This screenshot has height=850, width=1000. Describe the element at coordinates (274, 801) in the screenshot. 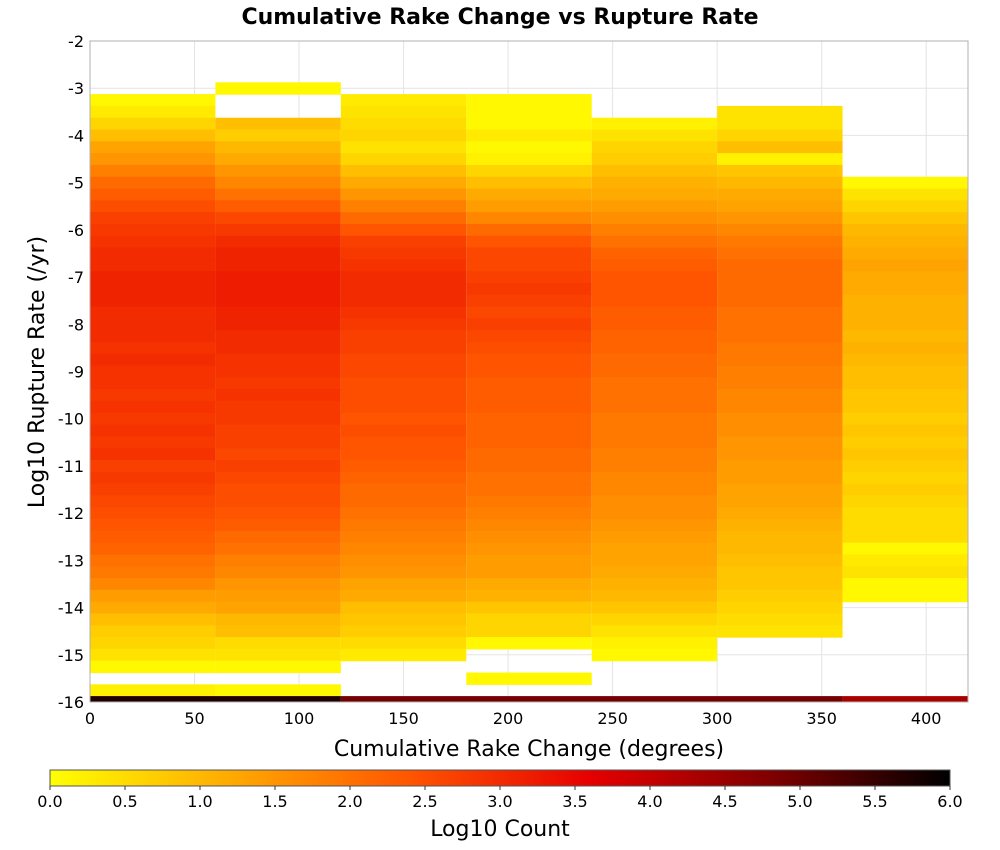

I see `colorbar-tick-label: 1.5` at that location.